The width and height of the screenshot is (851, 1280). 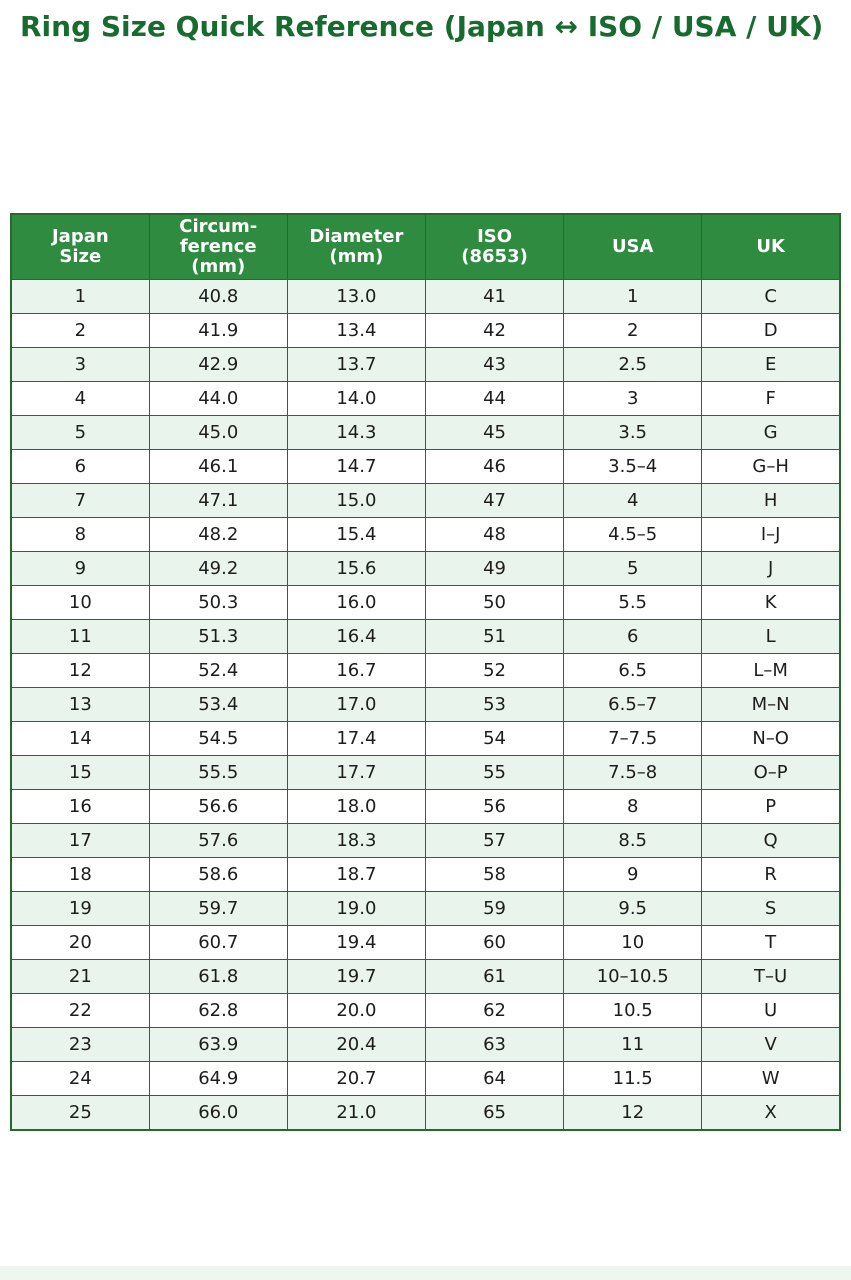 I want to click on table-cell: 51.3, so click(x=218, y=637).